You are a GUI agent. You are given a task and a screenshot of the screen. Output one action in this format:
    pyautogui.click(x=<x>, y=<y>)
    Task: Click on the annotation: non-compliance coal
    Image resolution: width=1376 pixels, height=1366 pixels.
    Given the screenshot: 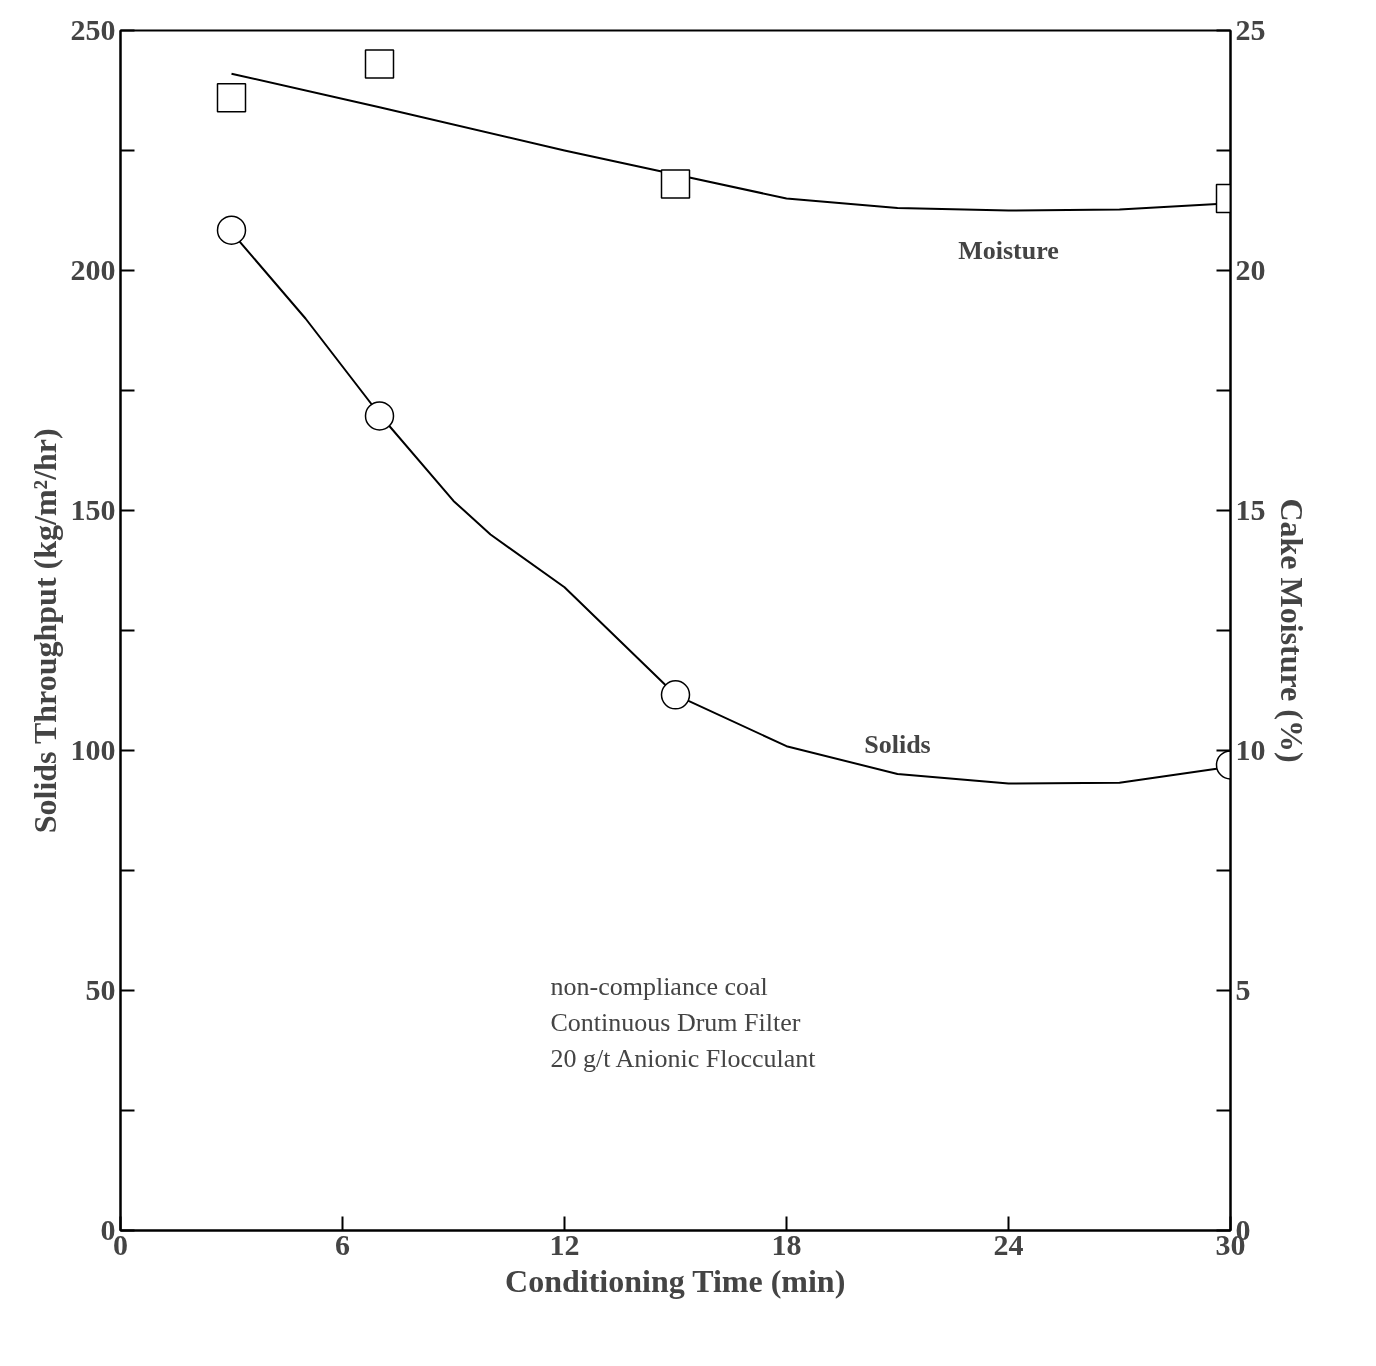 What is the action you would take?
    pyautogui.click(x=659, y=986)
    